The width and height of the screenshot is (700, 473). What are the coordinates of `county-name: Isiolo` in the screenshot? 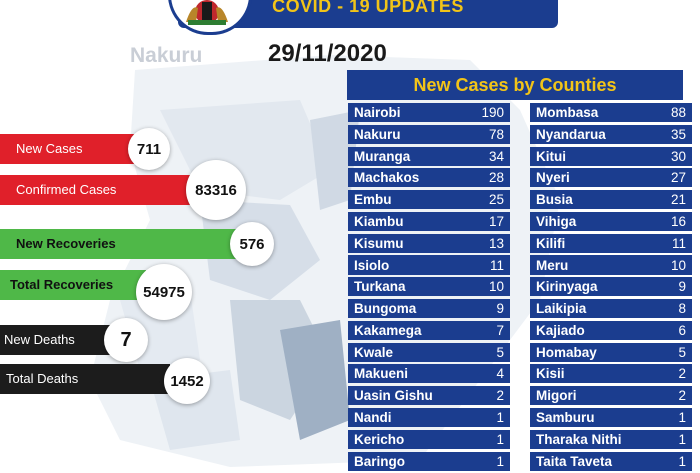 It's located at (372, 265).